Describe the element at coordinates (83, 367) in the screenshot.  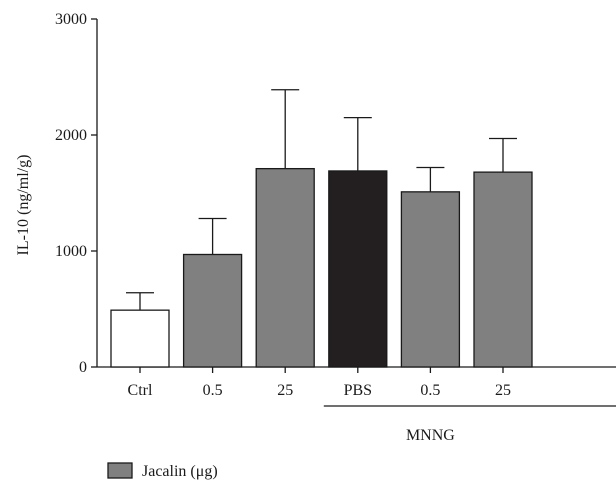
I see `y-tick-label: 0` at that location.